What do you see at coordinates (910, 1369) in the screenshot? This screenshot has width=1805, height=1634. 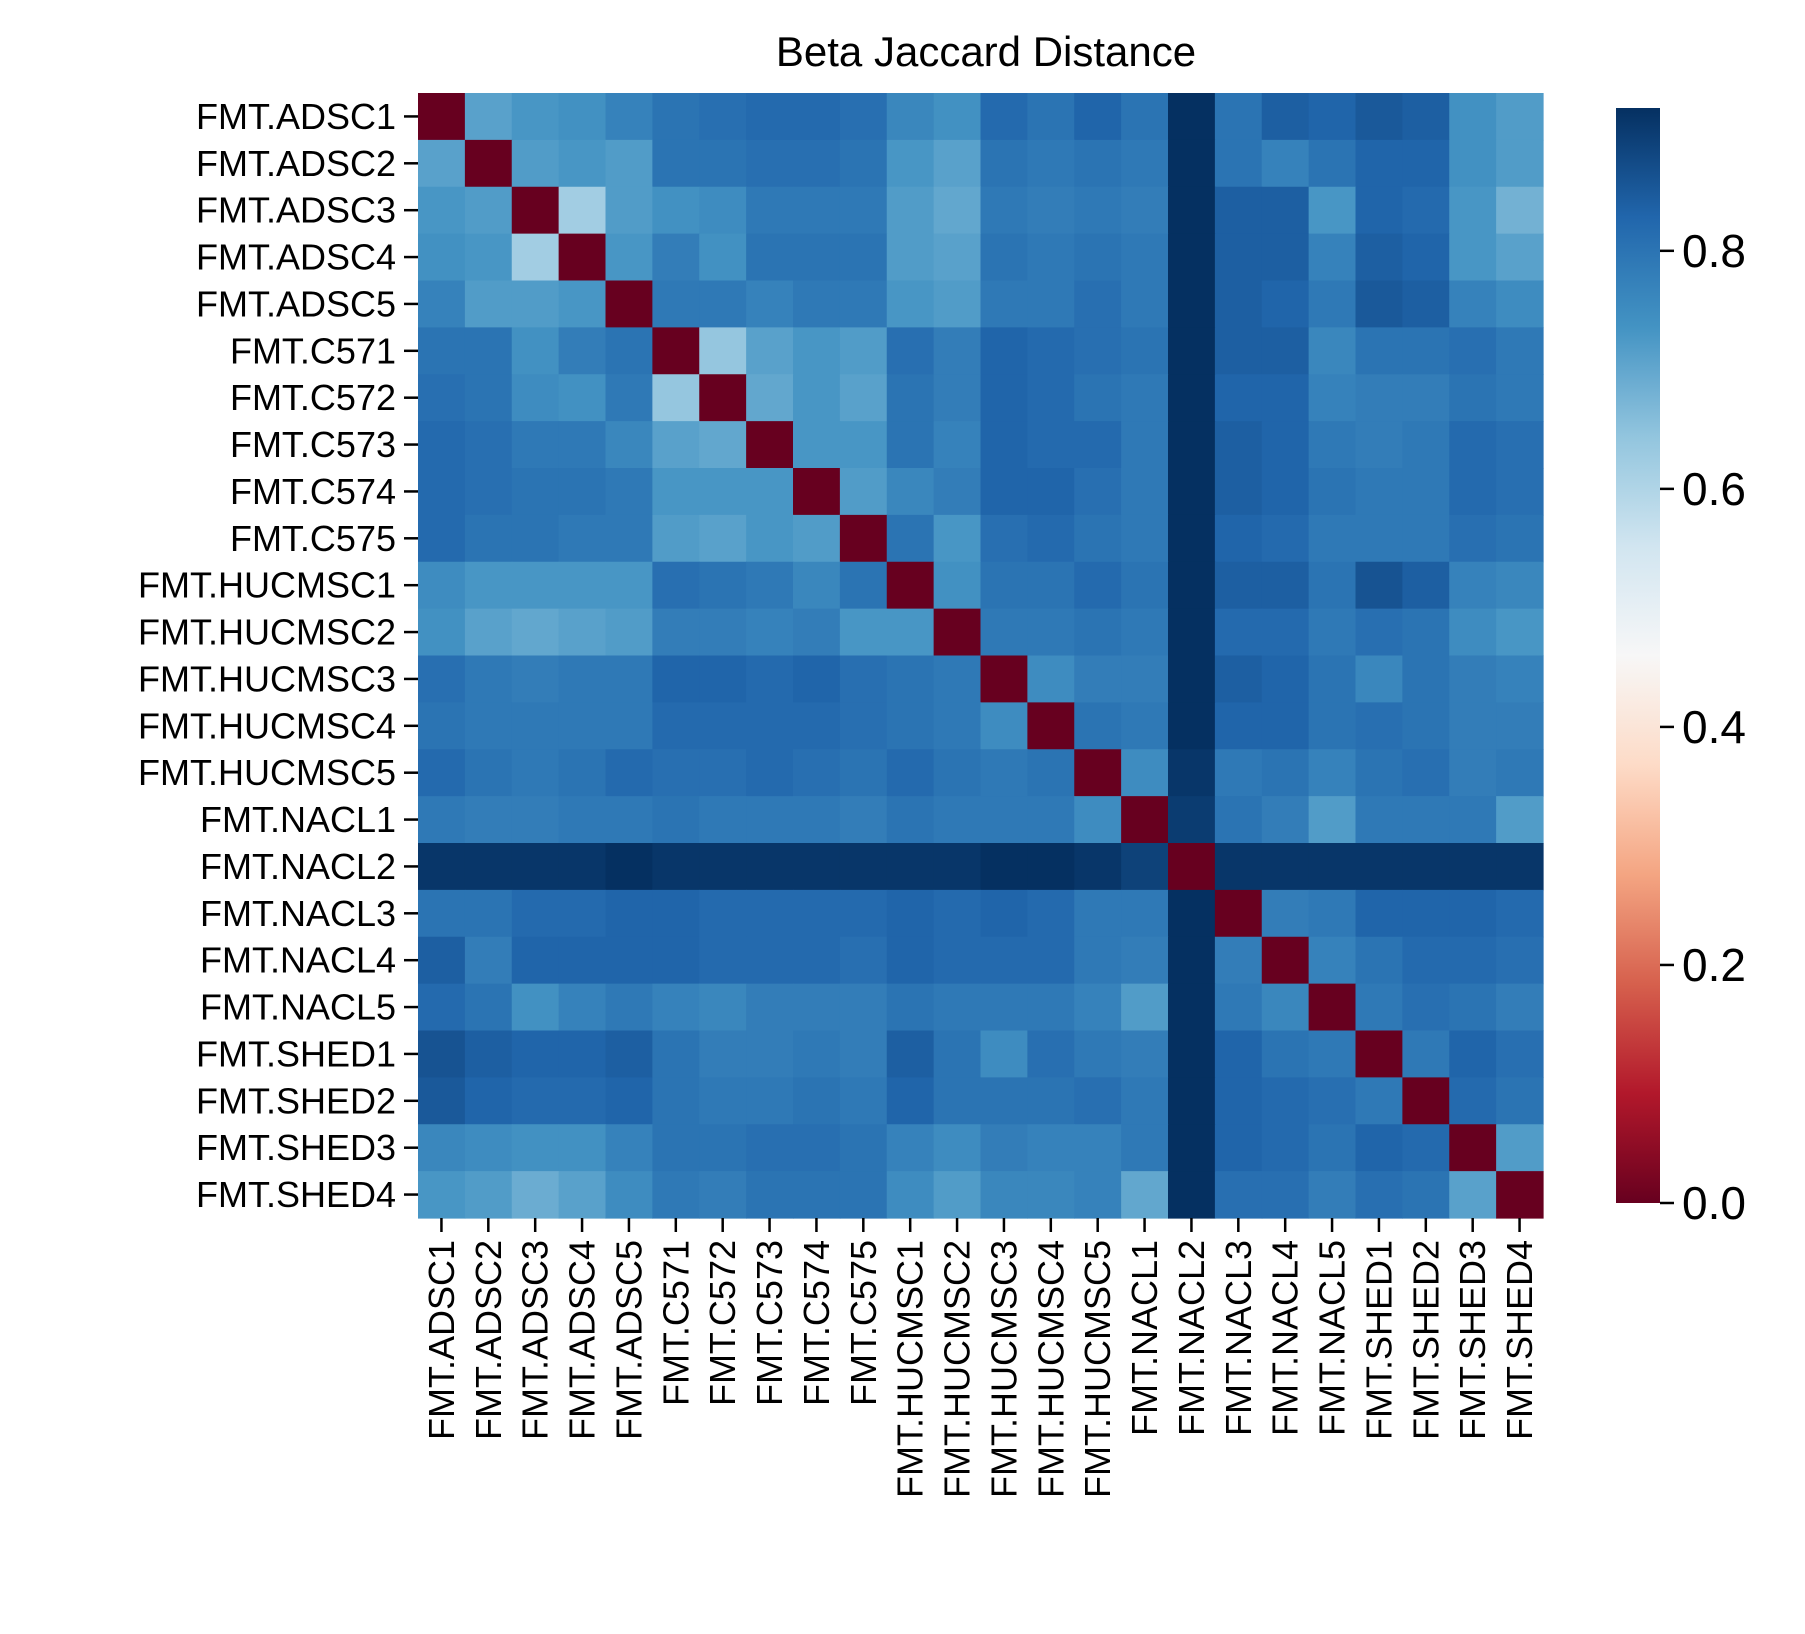 I see `x-tick-label: FMT.HUCMSC1` at bounding box center [910, 1369].